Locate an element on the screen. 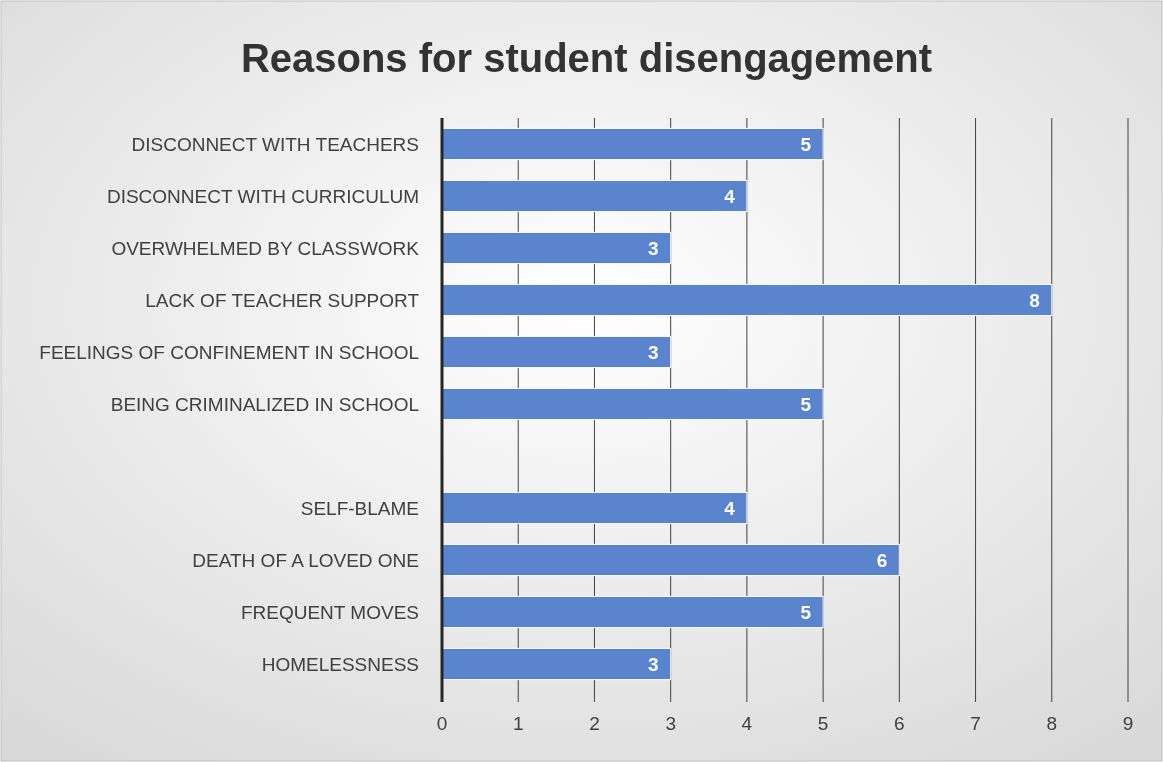 This screenshot has width=1163, height=762. x-tick-label: 1 is located at coordinates (518, 723).